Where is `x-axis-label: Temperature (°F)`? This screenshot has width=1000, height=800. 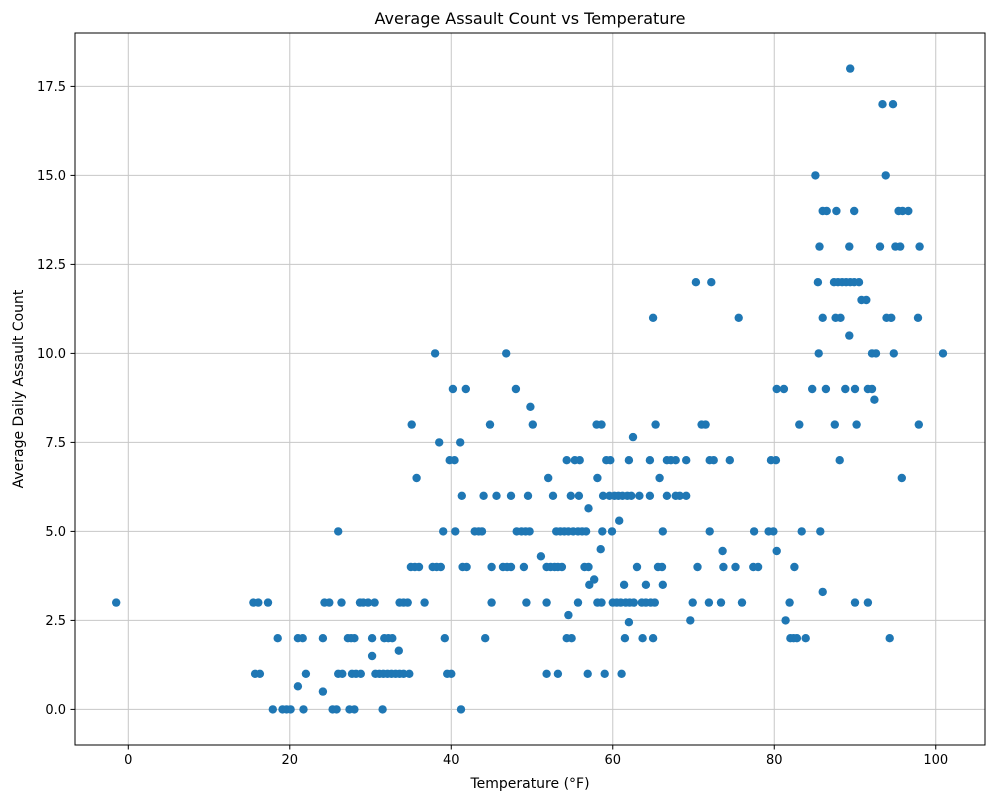 x-axis-label: Temperature (°F) is located at coordinates (529, 784).